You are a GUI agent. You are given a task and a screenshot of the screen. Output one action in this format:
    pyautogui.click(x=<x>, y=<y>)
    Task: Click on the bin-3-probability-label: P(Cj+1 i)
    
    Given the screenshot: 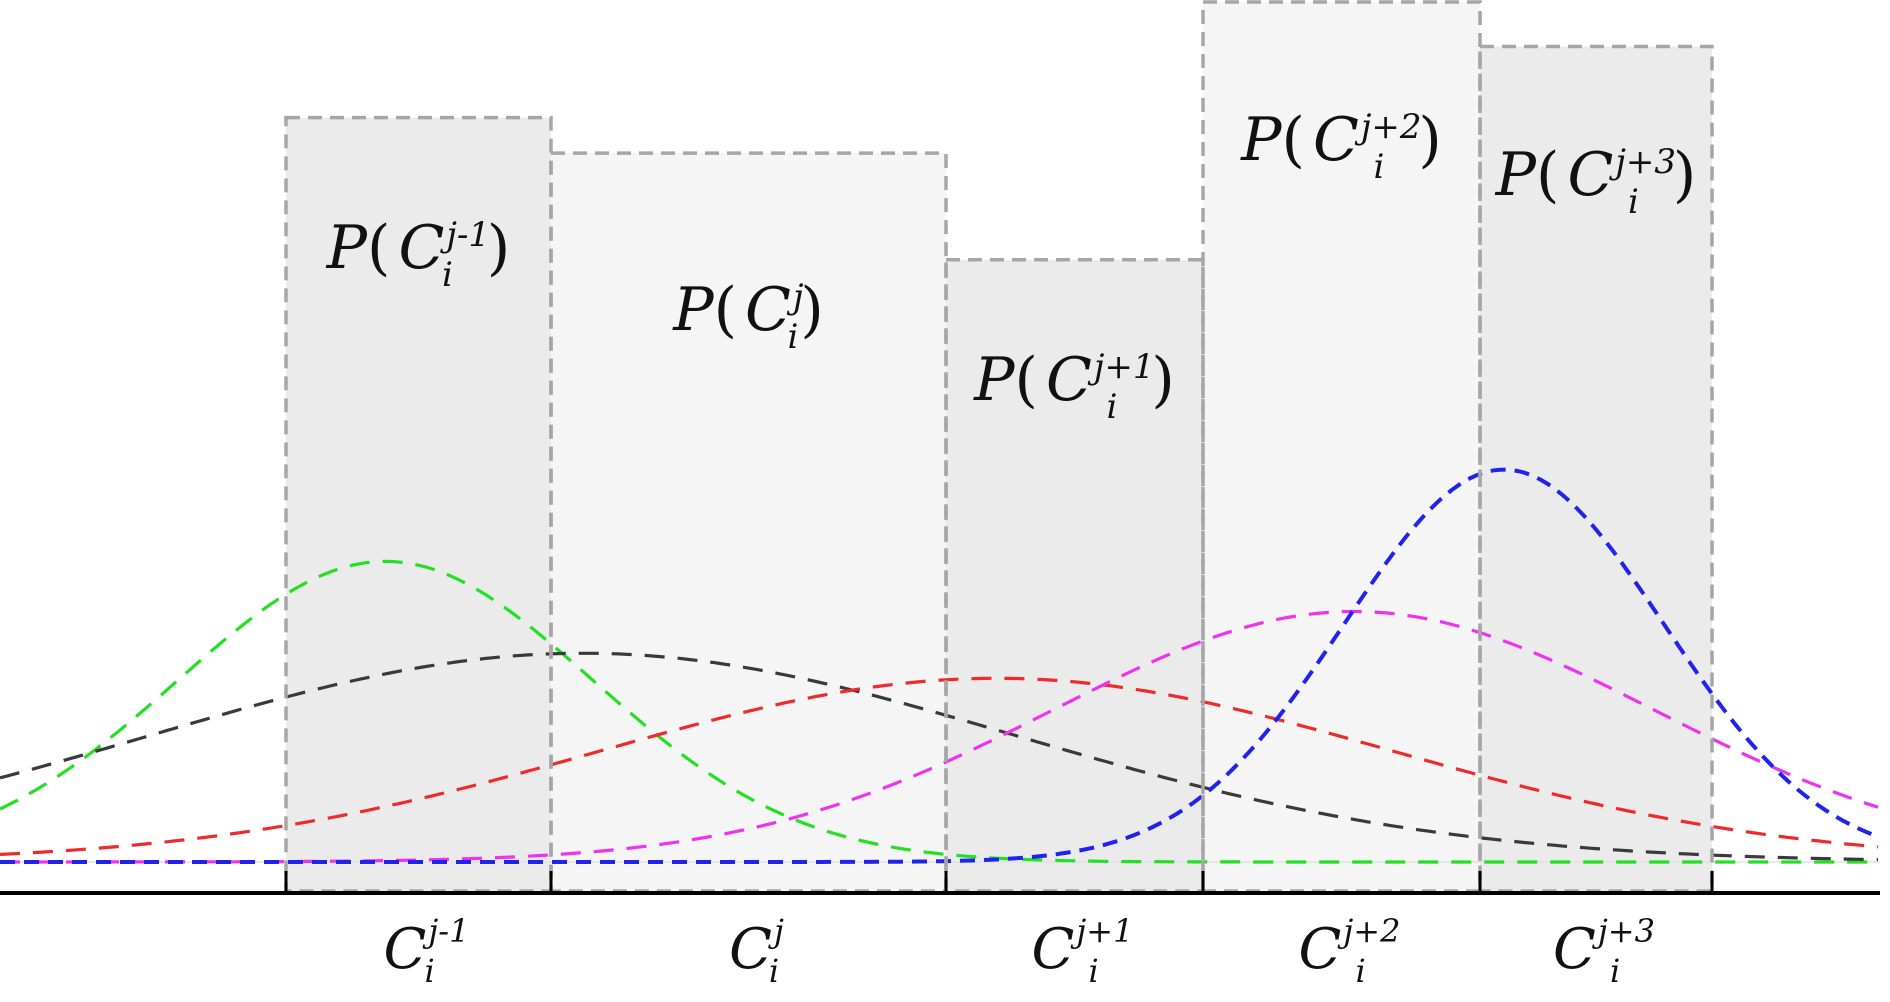 What is the action you would take?
    pyautogui.click(x=1074, y=386)
    